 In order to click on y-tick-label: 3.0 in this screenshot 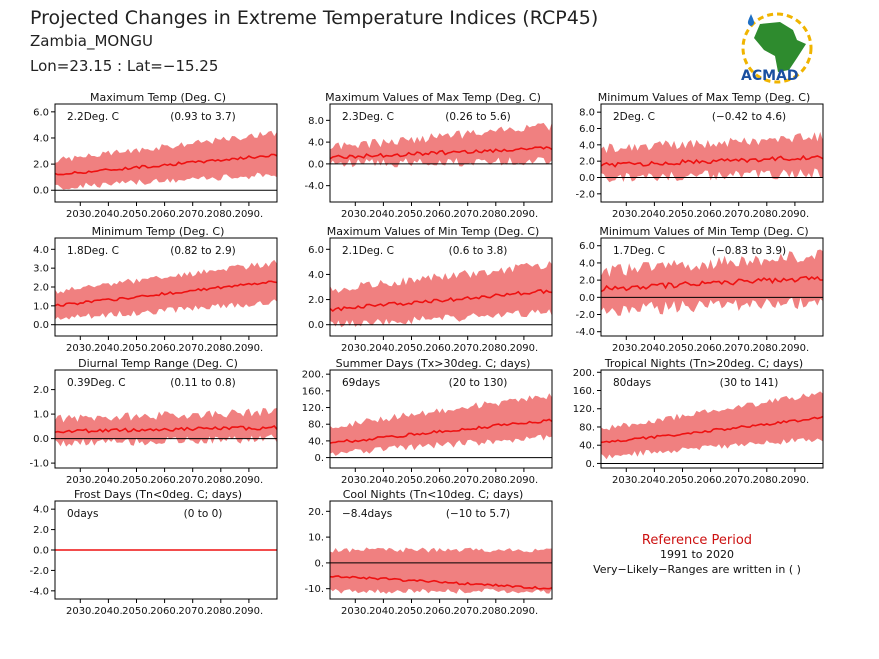, I will do `click(41, 269)`.